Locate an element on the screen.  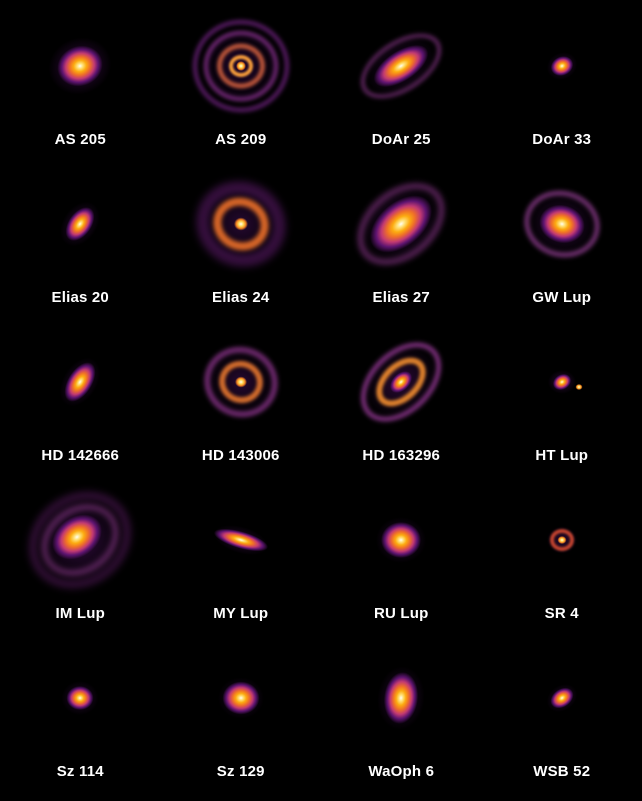
disk-label-as-205: AS 205 is located at coordinates (80, 139).